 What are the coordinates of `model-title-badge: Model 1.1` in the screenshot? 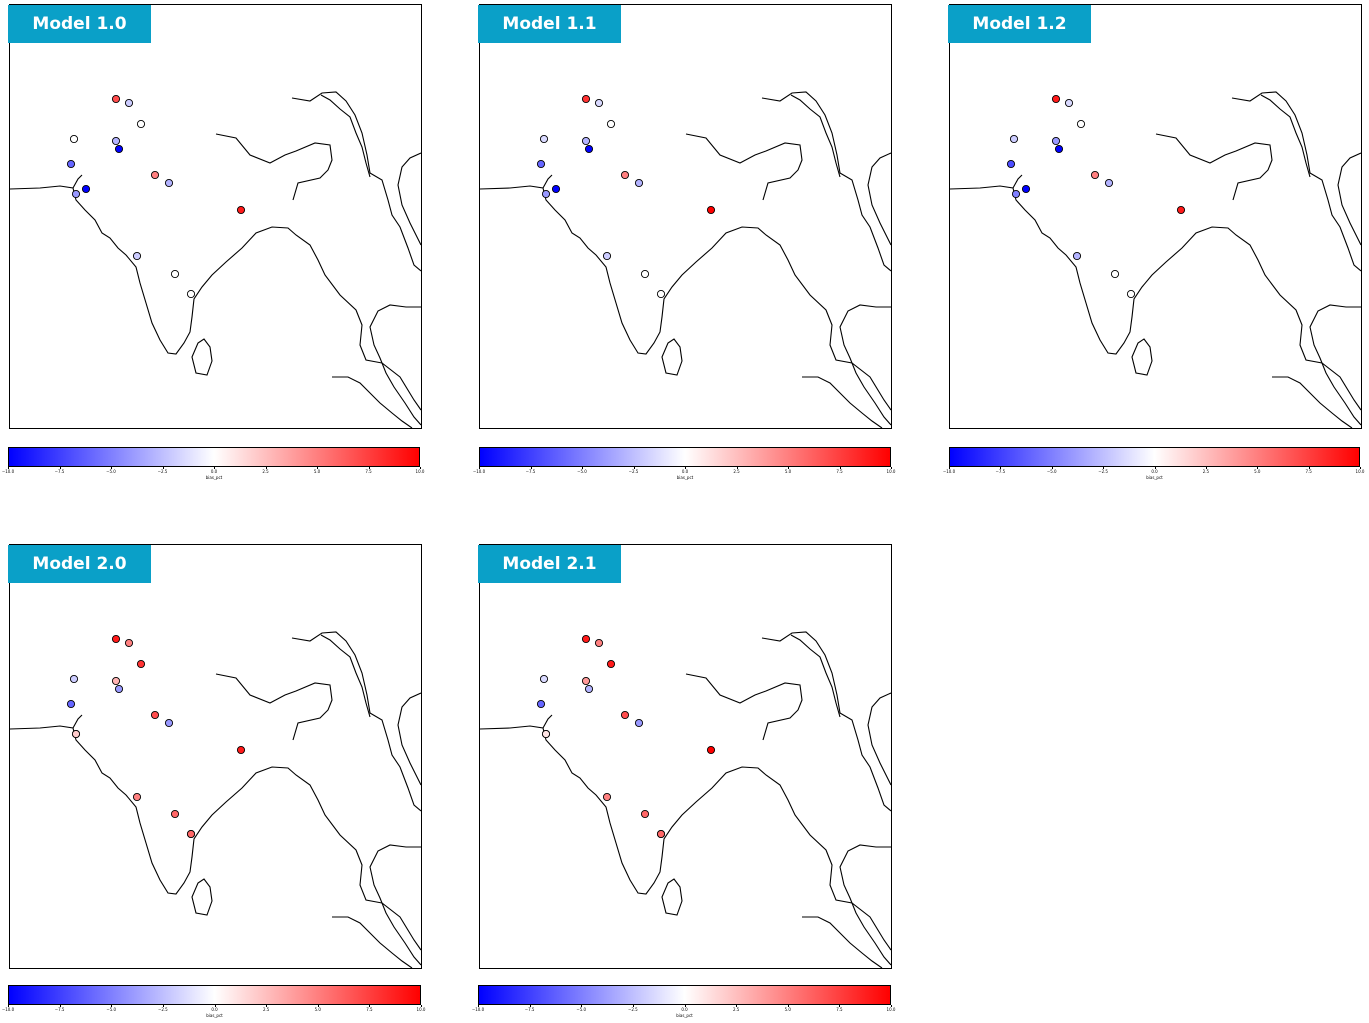 It's located at (549, 24).